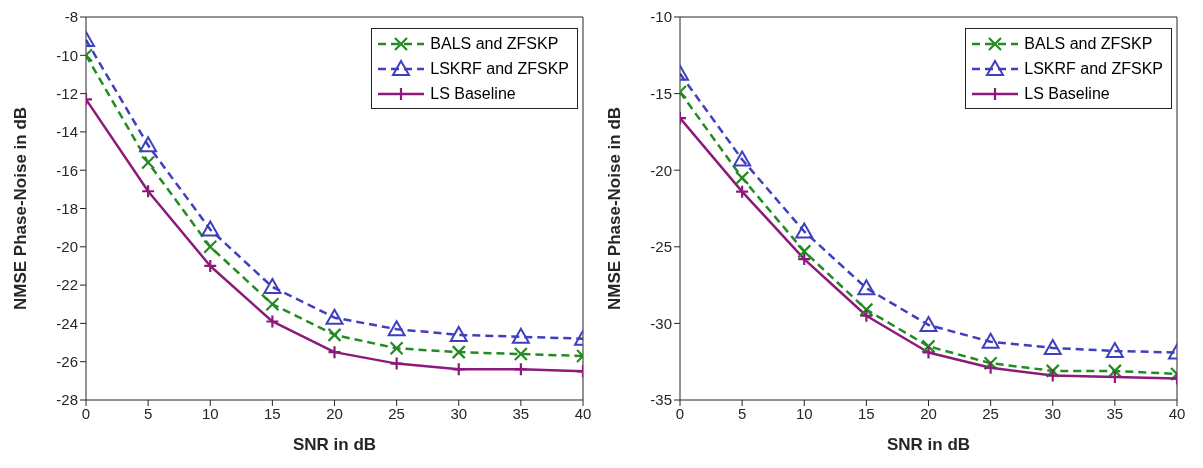  What do you see at coordinates (67, 362) in the screenshot?
I see `y-tick-label: -26` at bounding box center [67, 362].